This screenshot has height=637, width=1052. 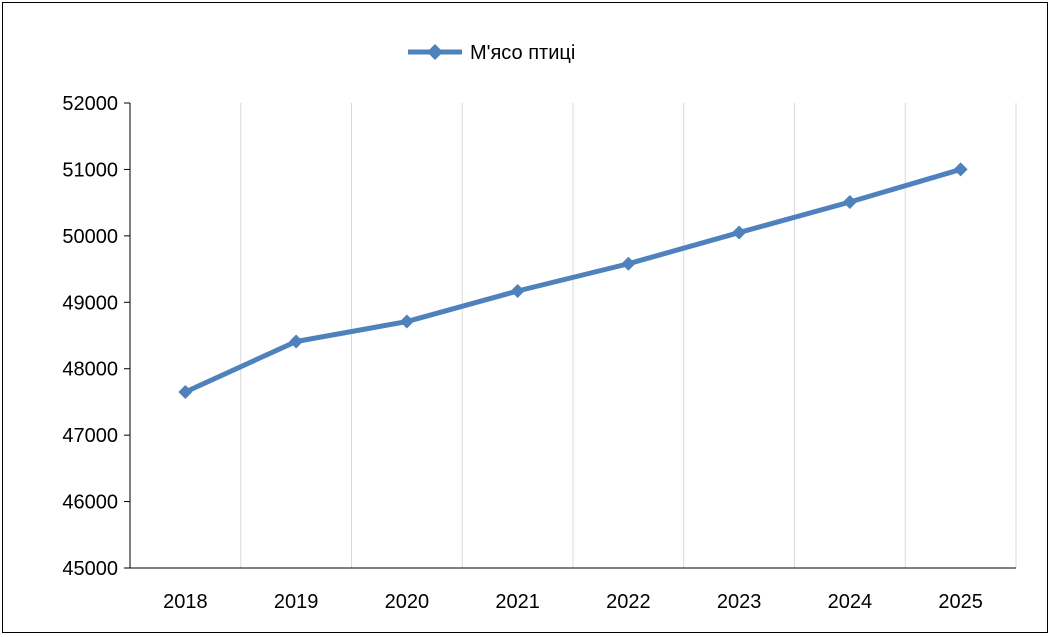 What do you see at coordinates (522, 53) in the screenshot?
I see `legend-label: М'ясо птиці` at bounding box center [522, 53].